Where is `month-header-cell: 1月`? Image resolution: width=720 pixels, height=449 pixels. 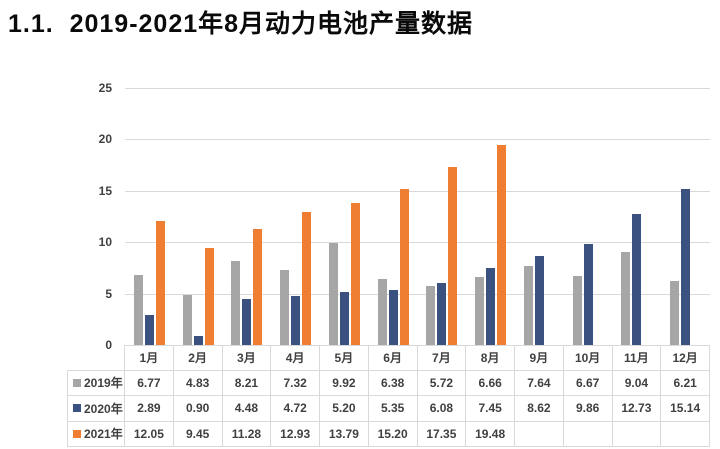 month-header-cell: 1月 is located at coordinates (149, 358).